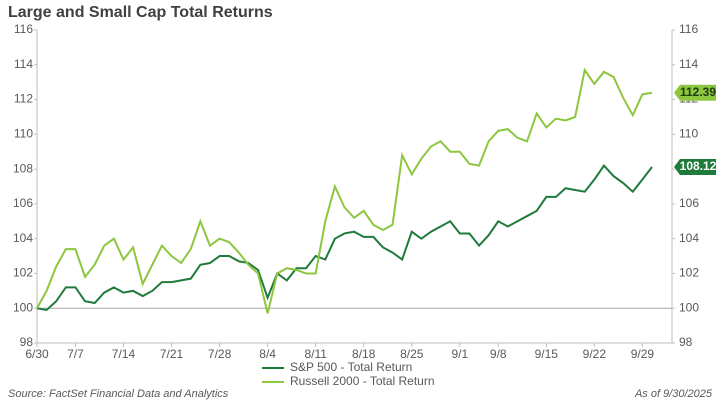 The height and width of the screenshot is (409, 720). What do you see at coordinates (689, 273) in the screenshot?
I see `y2-tick-label: 102` at bounding box center [689, 273].